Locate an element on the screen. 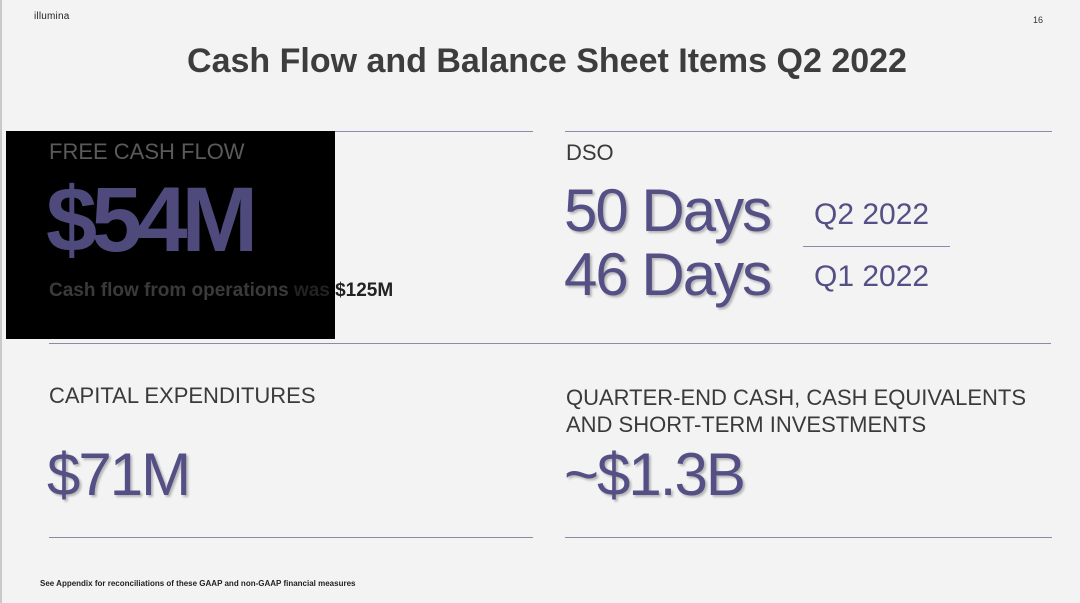 The image size is (1080, 603). cash-flow-operations-part2: was $125M is located at coordinates (341, 290).